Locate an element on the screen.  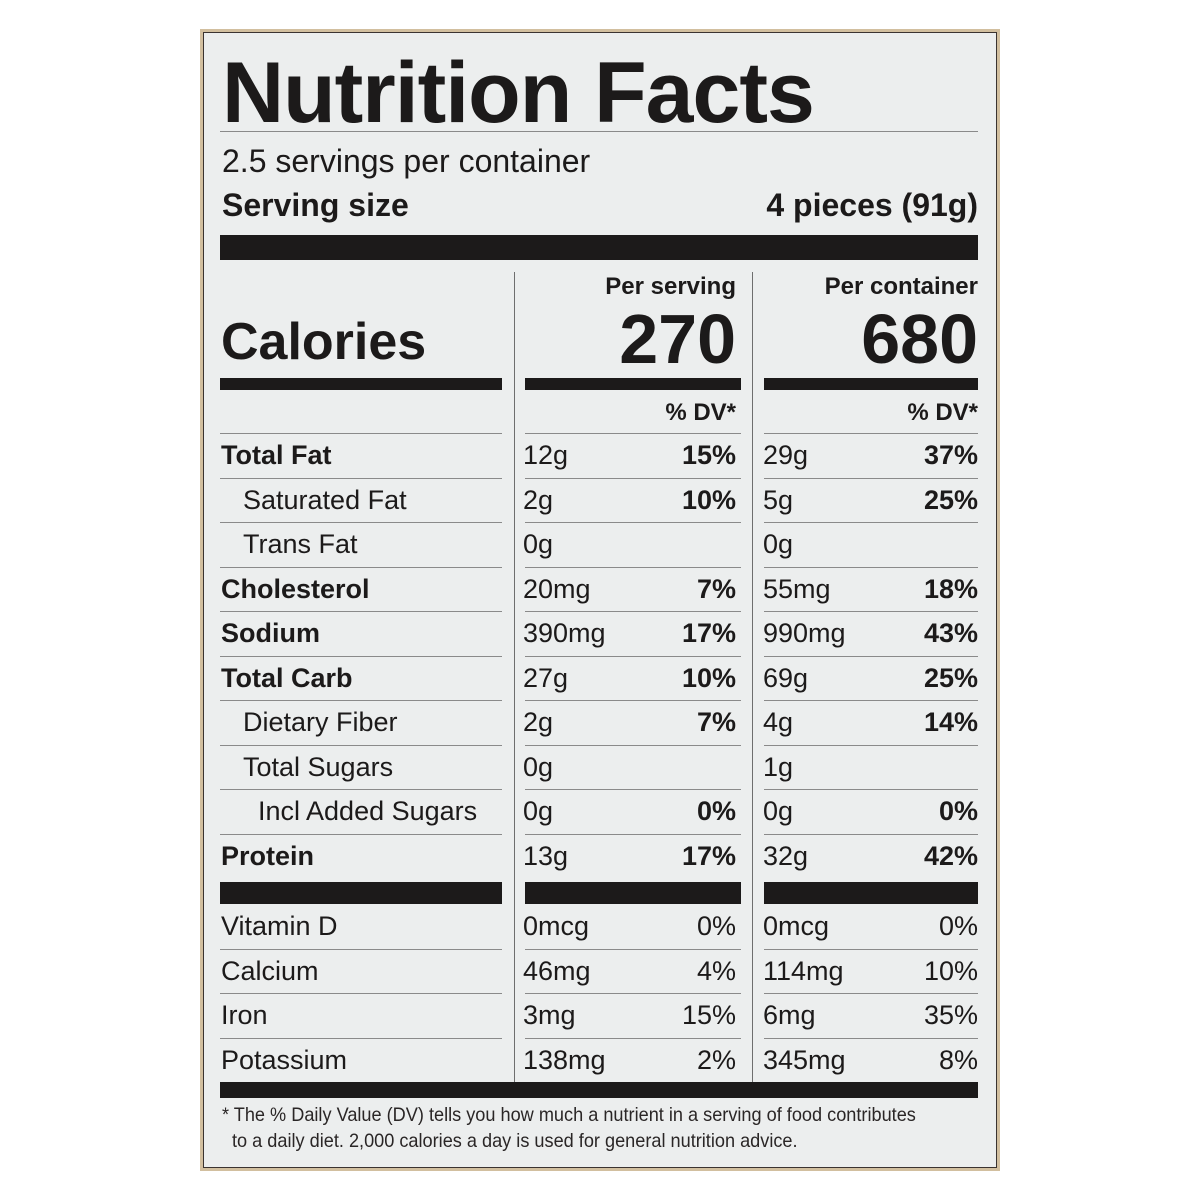
nutrient-name: Incl Added Sugars is located at coordinates (368, 811).